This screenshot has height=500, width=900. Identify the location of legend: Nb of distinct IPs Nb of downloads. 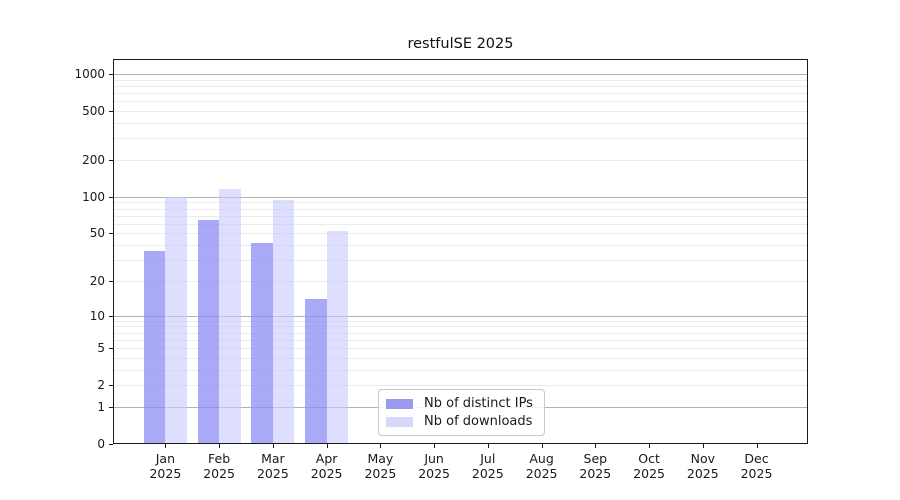
(461, 412).